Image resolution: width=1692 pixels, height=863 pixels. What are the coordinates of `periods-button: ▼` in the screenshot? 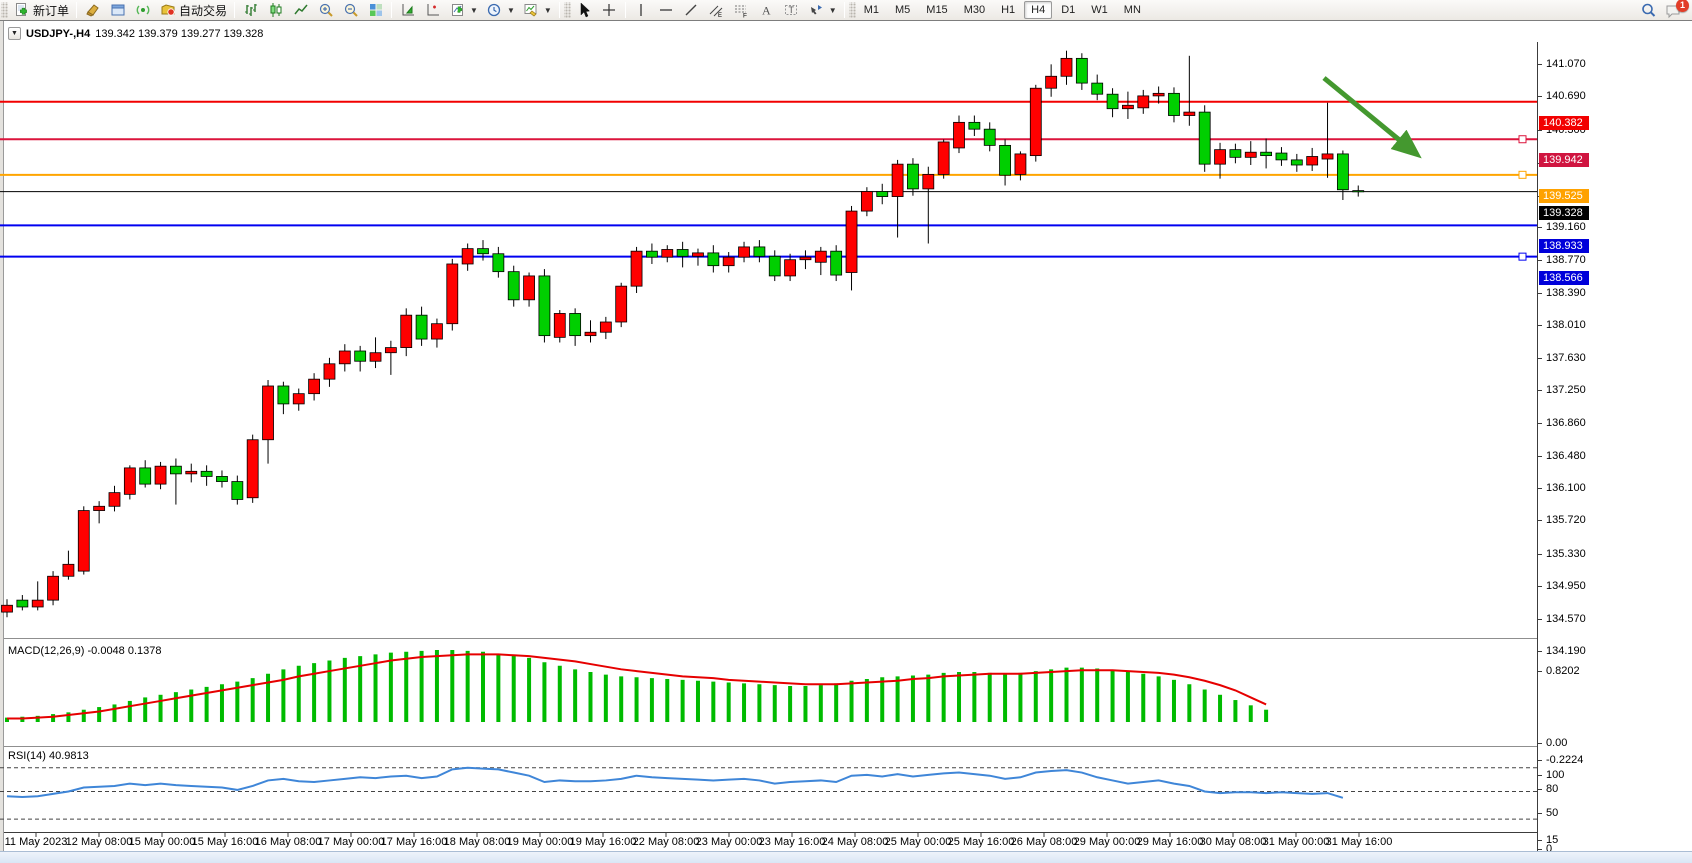 It's located at (500, 10).